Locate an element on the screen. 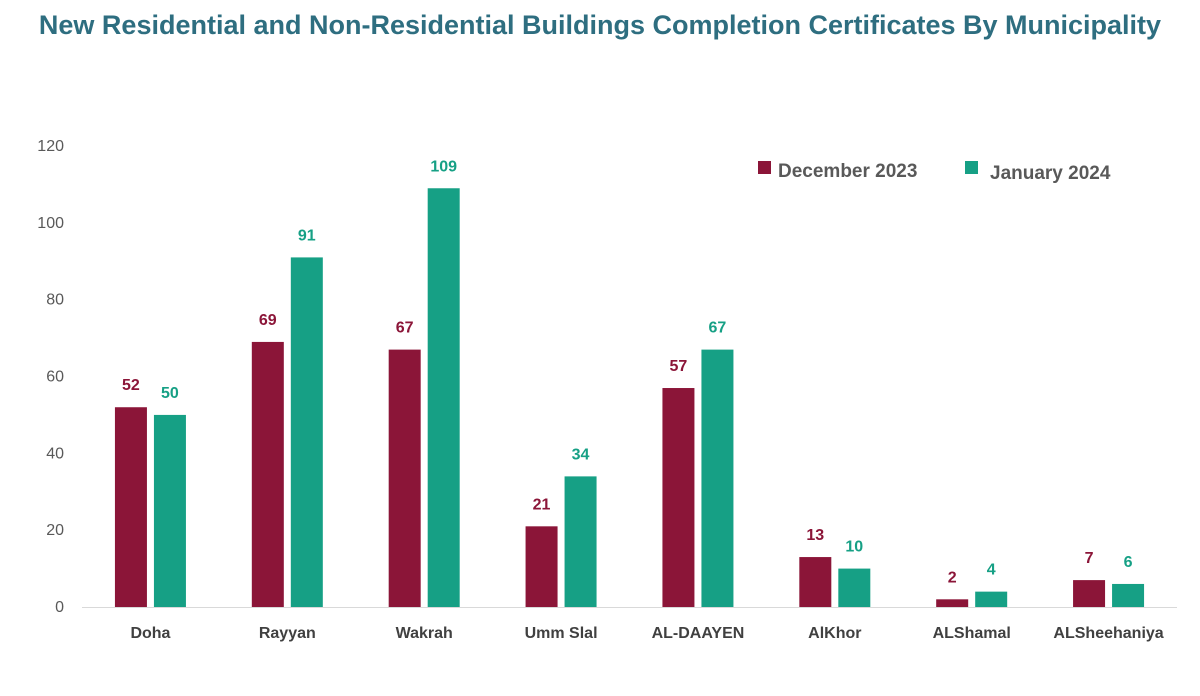 Image resolution: width=1200 pixels, height=696 pixels. x-tick-label: Wakrah is located at coordinates (424, 633).